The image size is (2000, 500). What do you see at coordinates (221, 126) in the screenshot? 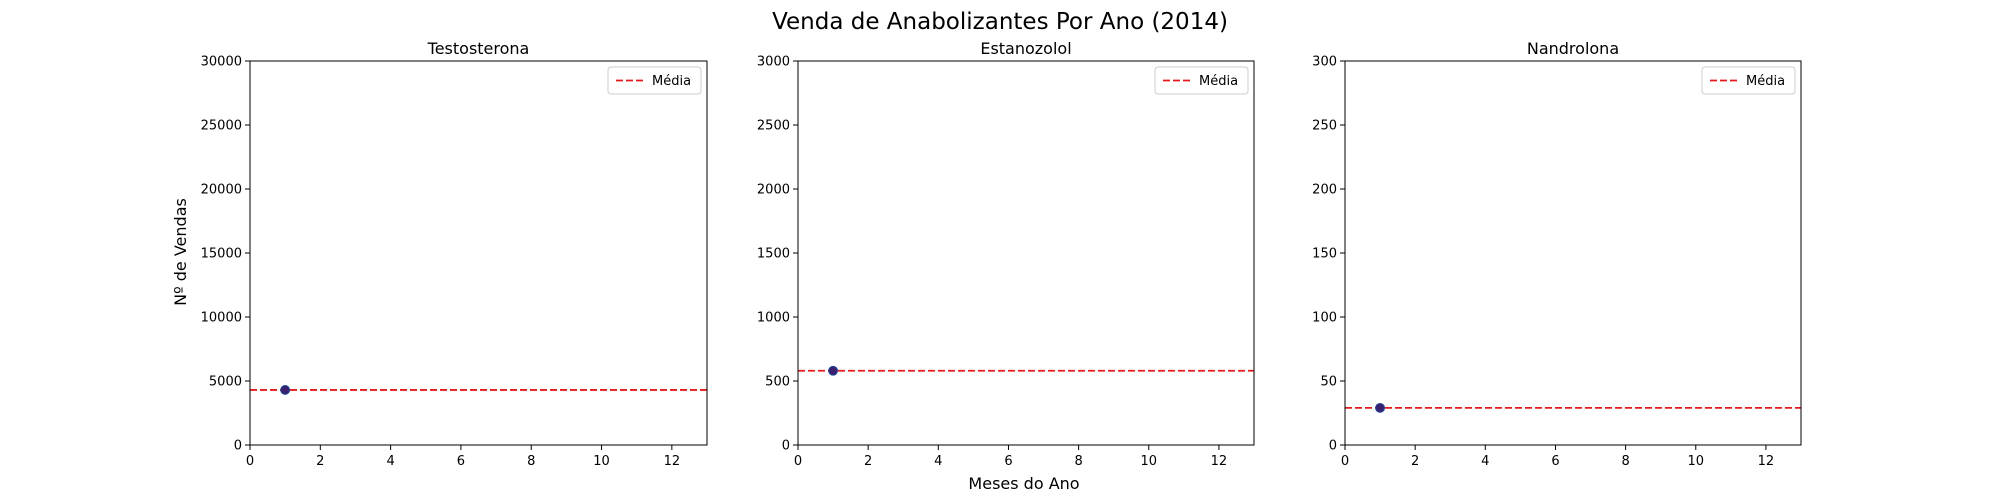
I see `y-tick-label: 25000` at bounding box center [221, 126].